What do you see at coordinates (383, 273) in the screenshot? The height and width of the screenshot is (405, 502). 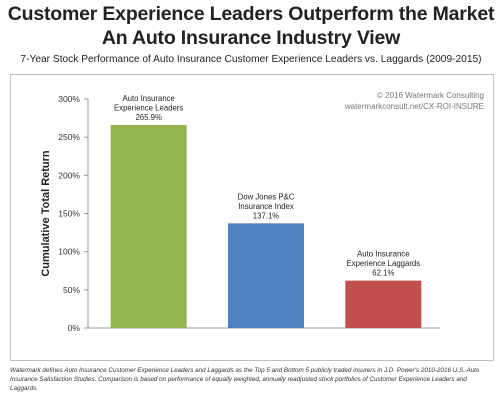 I see `bar-value-label: 62.1%` at bounding box center [383, 273].